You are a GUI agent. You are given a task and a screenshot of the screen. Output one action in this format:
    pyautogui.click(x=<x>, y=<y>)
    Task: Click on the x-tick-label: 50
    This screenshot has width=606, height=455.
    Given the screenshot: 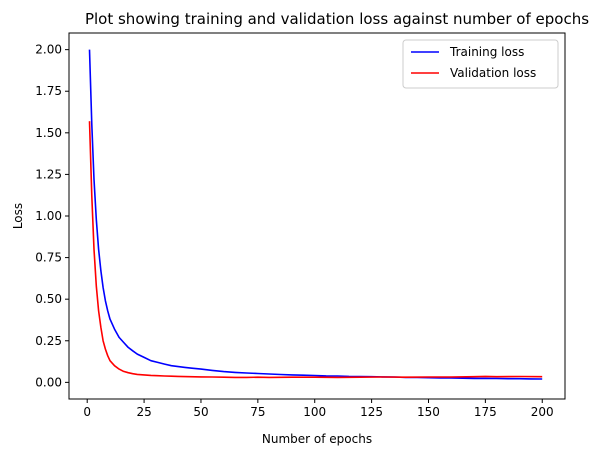 What is the action you would take?
    pyautogui.click(x=200, y=412)
    